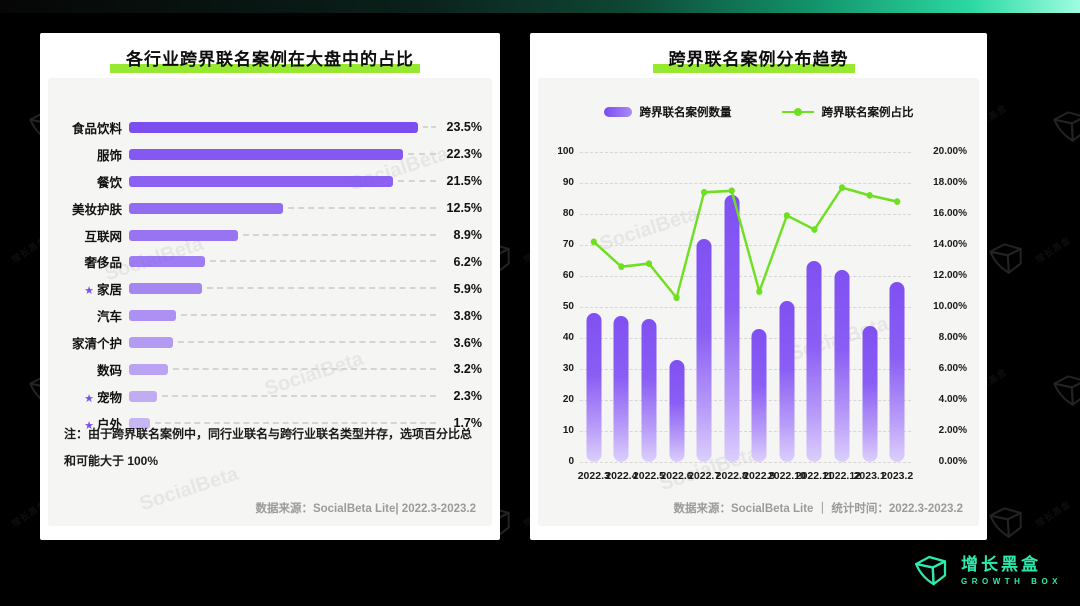  I want to click on chart-legend: 跨界联名案例数量 跨界联名案例占比, so click(758, 112).